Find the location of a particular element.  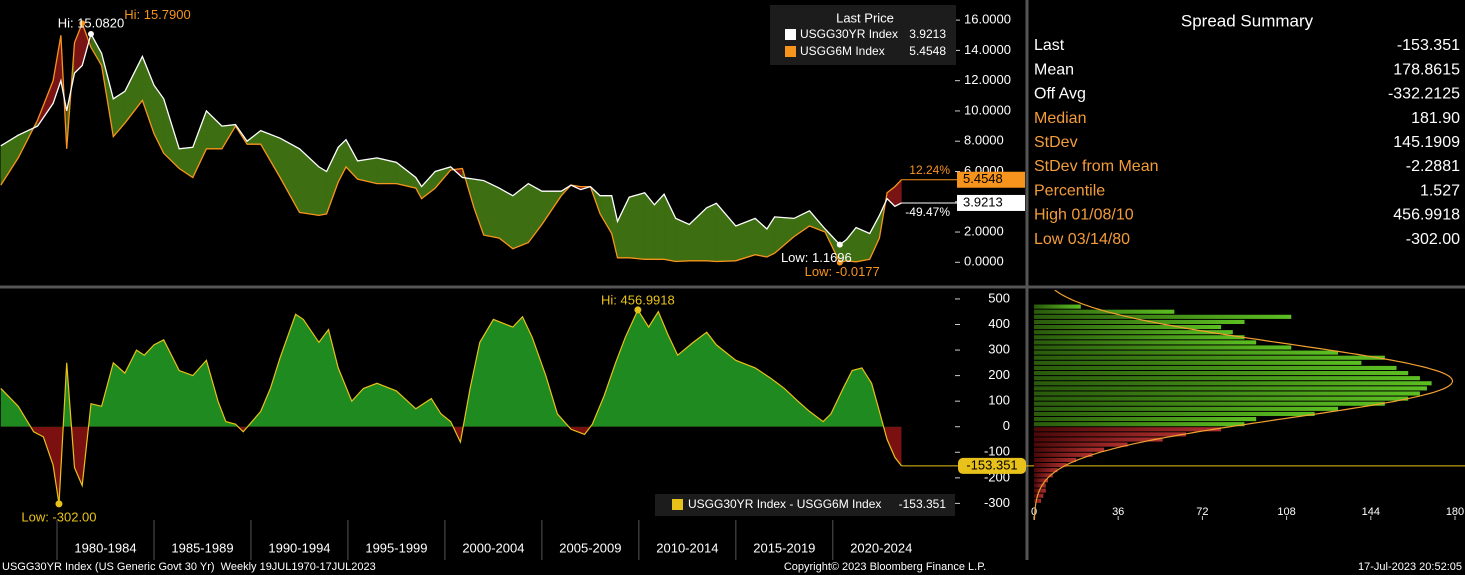

summary-label: StDev from Mean is located at coordinates (1096, 166).